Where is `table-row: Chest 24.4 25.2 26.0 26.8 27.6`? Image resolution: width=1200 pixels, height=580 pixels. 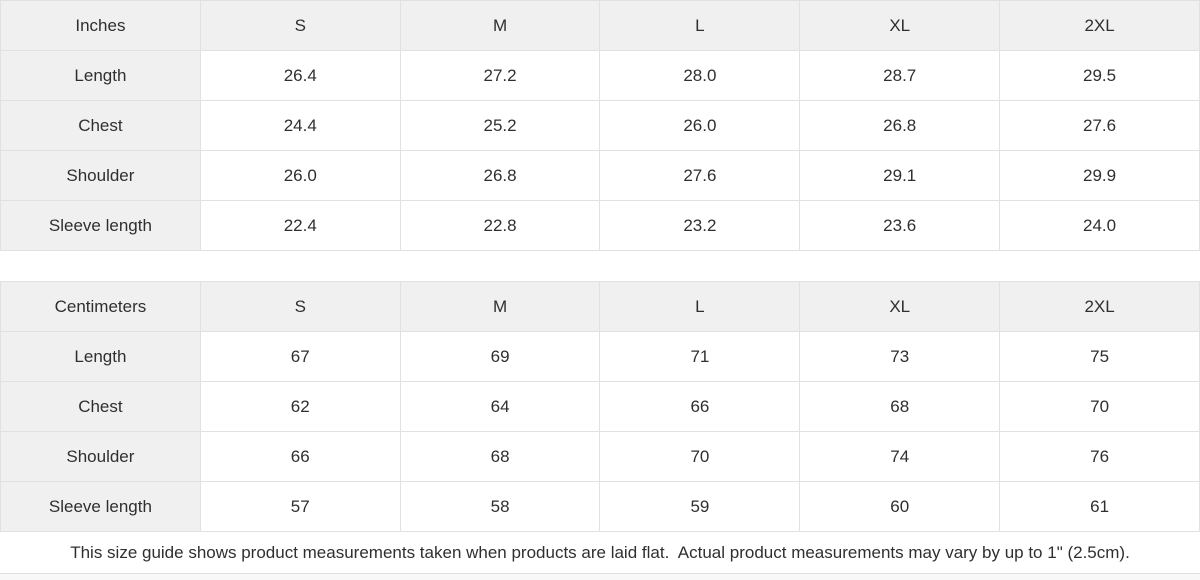
table-row: Chest 24.4 25.2 26.0 26.8 27.6 is located at coordinates (600, 125).